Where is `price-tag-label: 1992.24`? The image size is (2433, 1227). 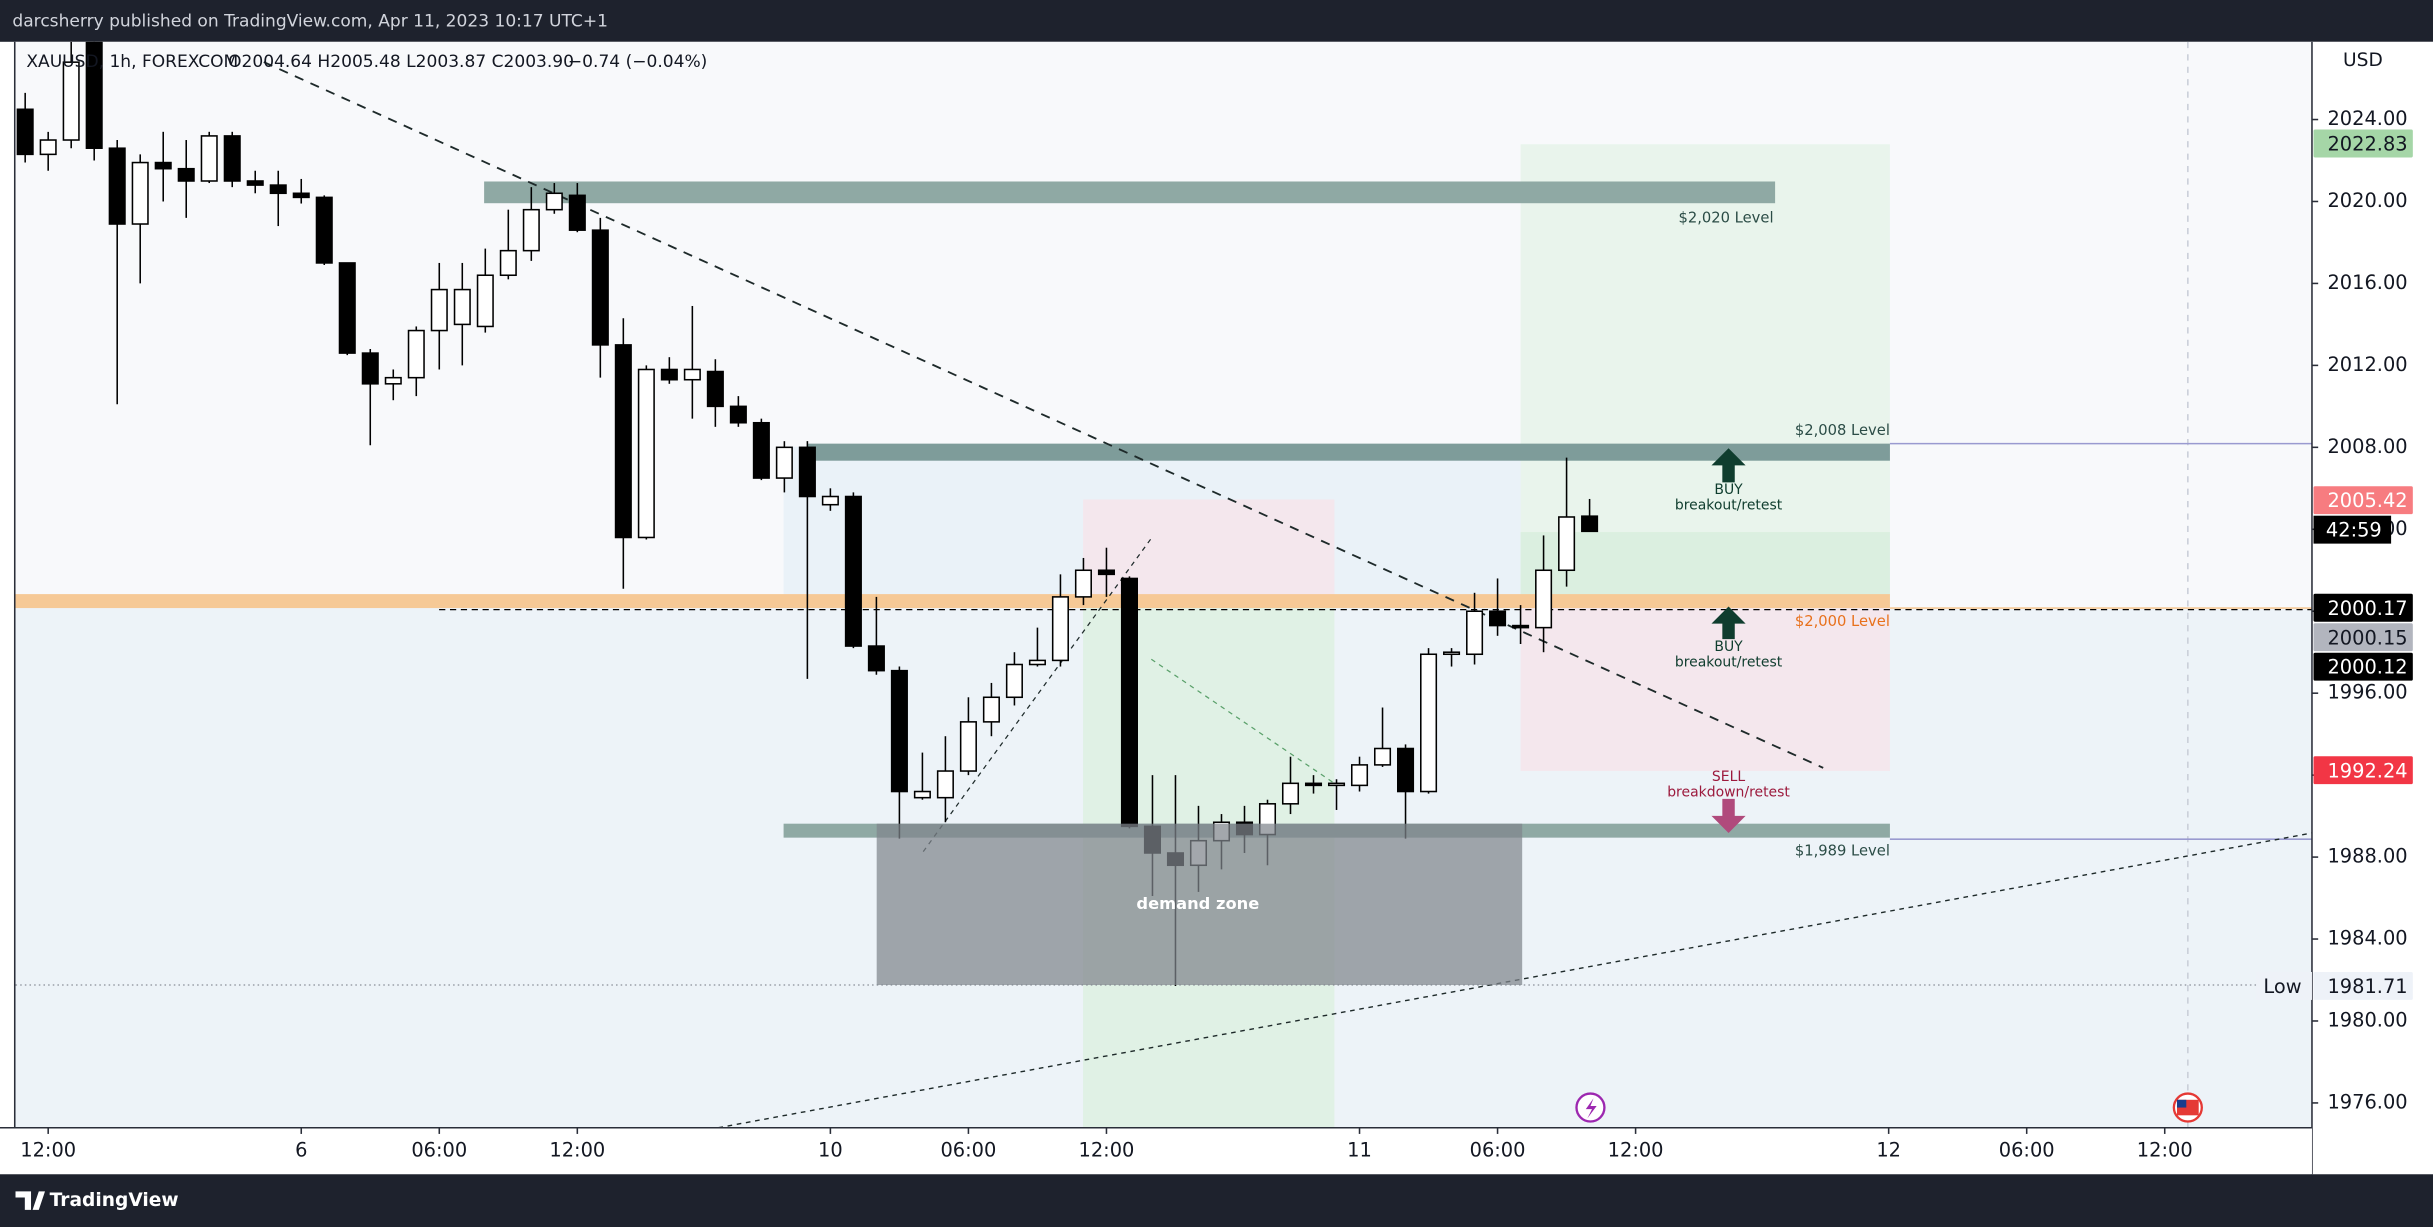 price-tag-label: 1992.24 is located at coordinates (2367, 770).